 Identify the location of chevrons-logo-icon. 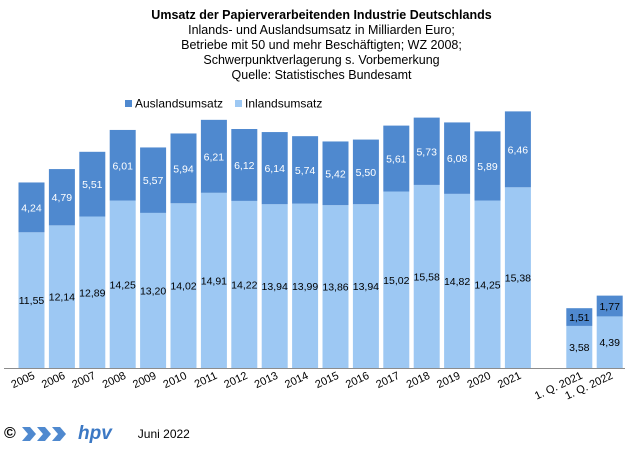
(43, 434).